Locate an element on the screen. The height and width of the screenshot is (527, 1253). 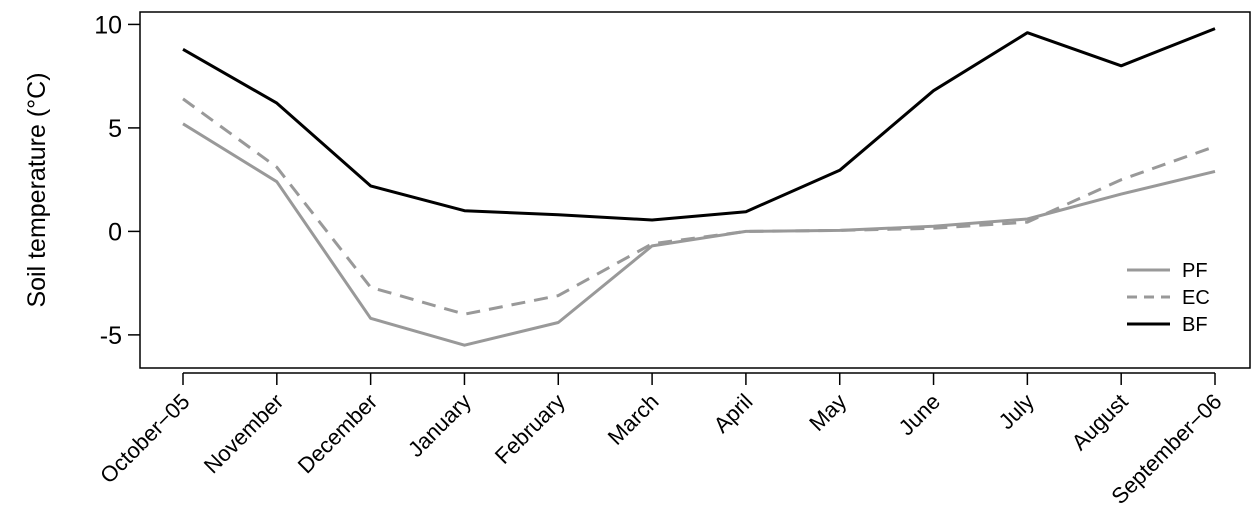
y-axis: -5 0 5 10 is located at coordinates (117, 180).